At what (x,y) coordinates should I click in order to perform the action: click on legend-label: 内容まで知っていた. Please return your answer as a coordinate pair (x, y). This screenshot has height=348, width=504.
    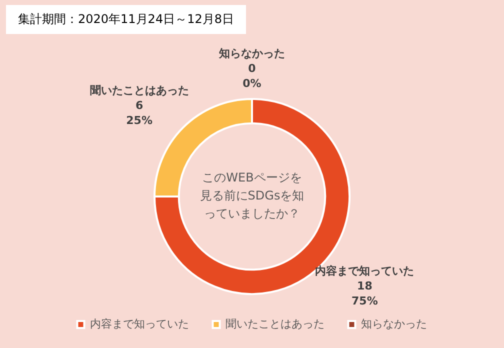
    Looking at the image, I should click on (139, 323).